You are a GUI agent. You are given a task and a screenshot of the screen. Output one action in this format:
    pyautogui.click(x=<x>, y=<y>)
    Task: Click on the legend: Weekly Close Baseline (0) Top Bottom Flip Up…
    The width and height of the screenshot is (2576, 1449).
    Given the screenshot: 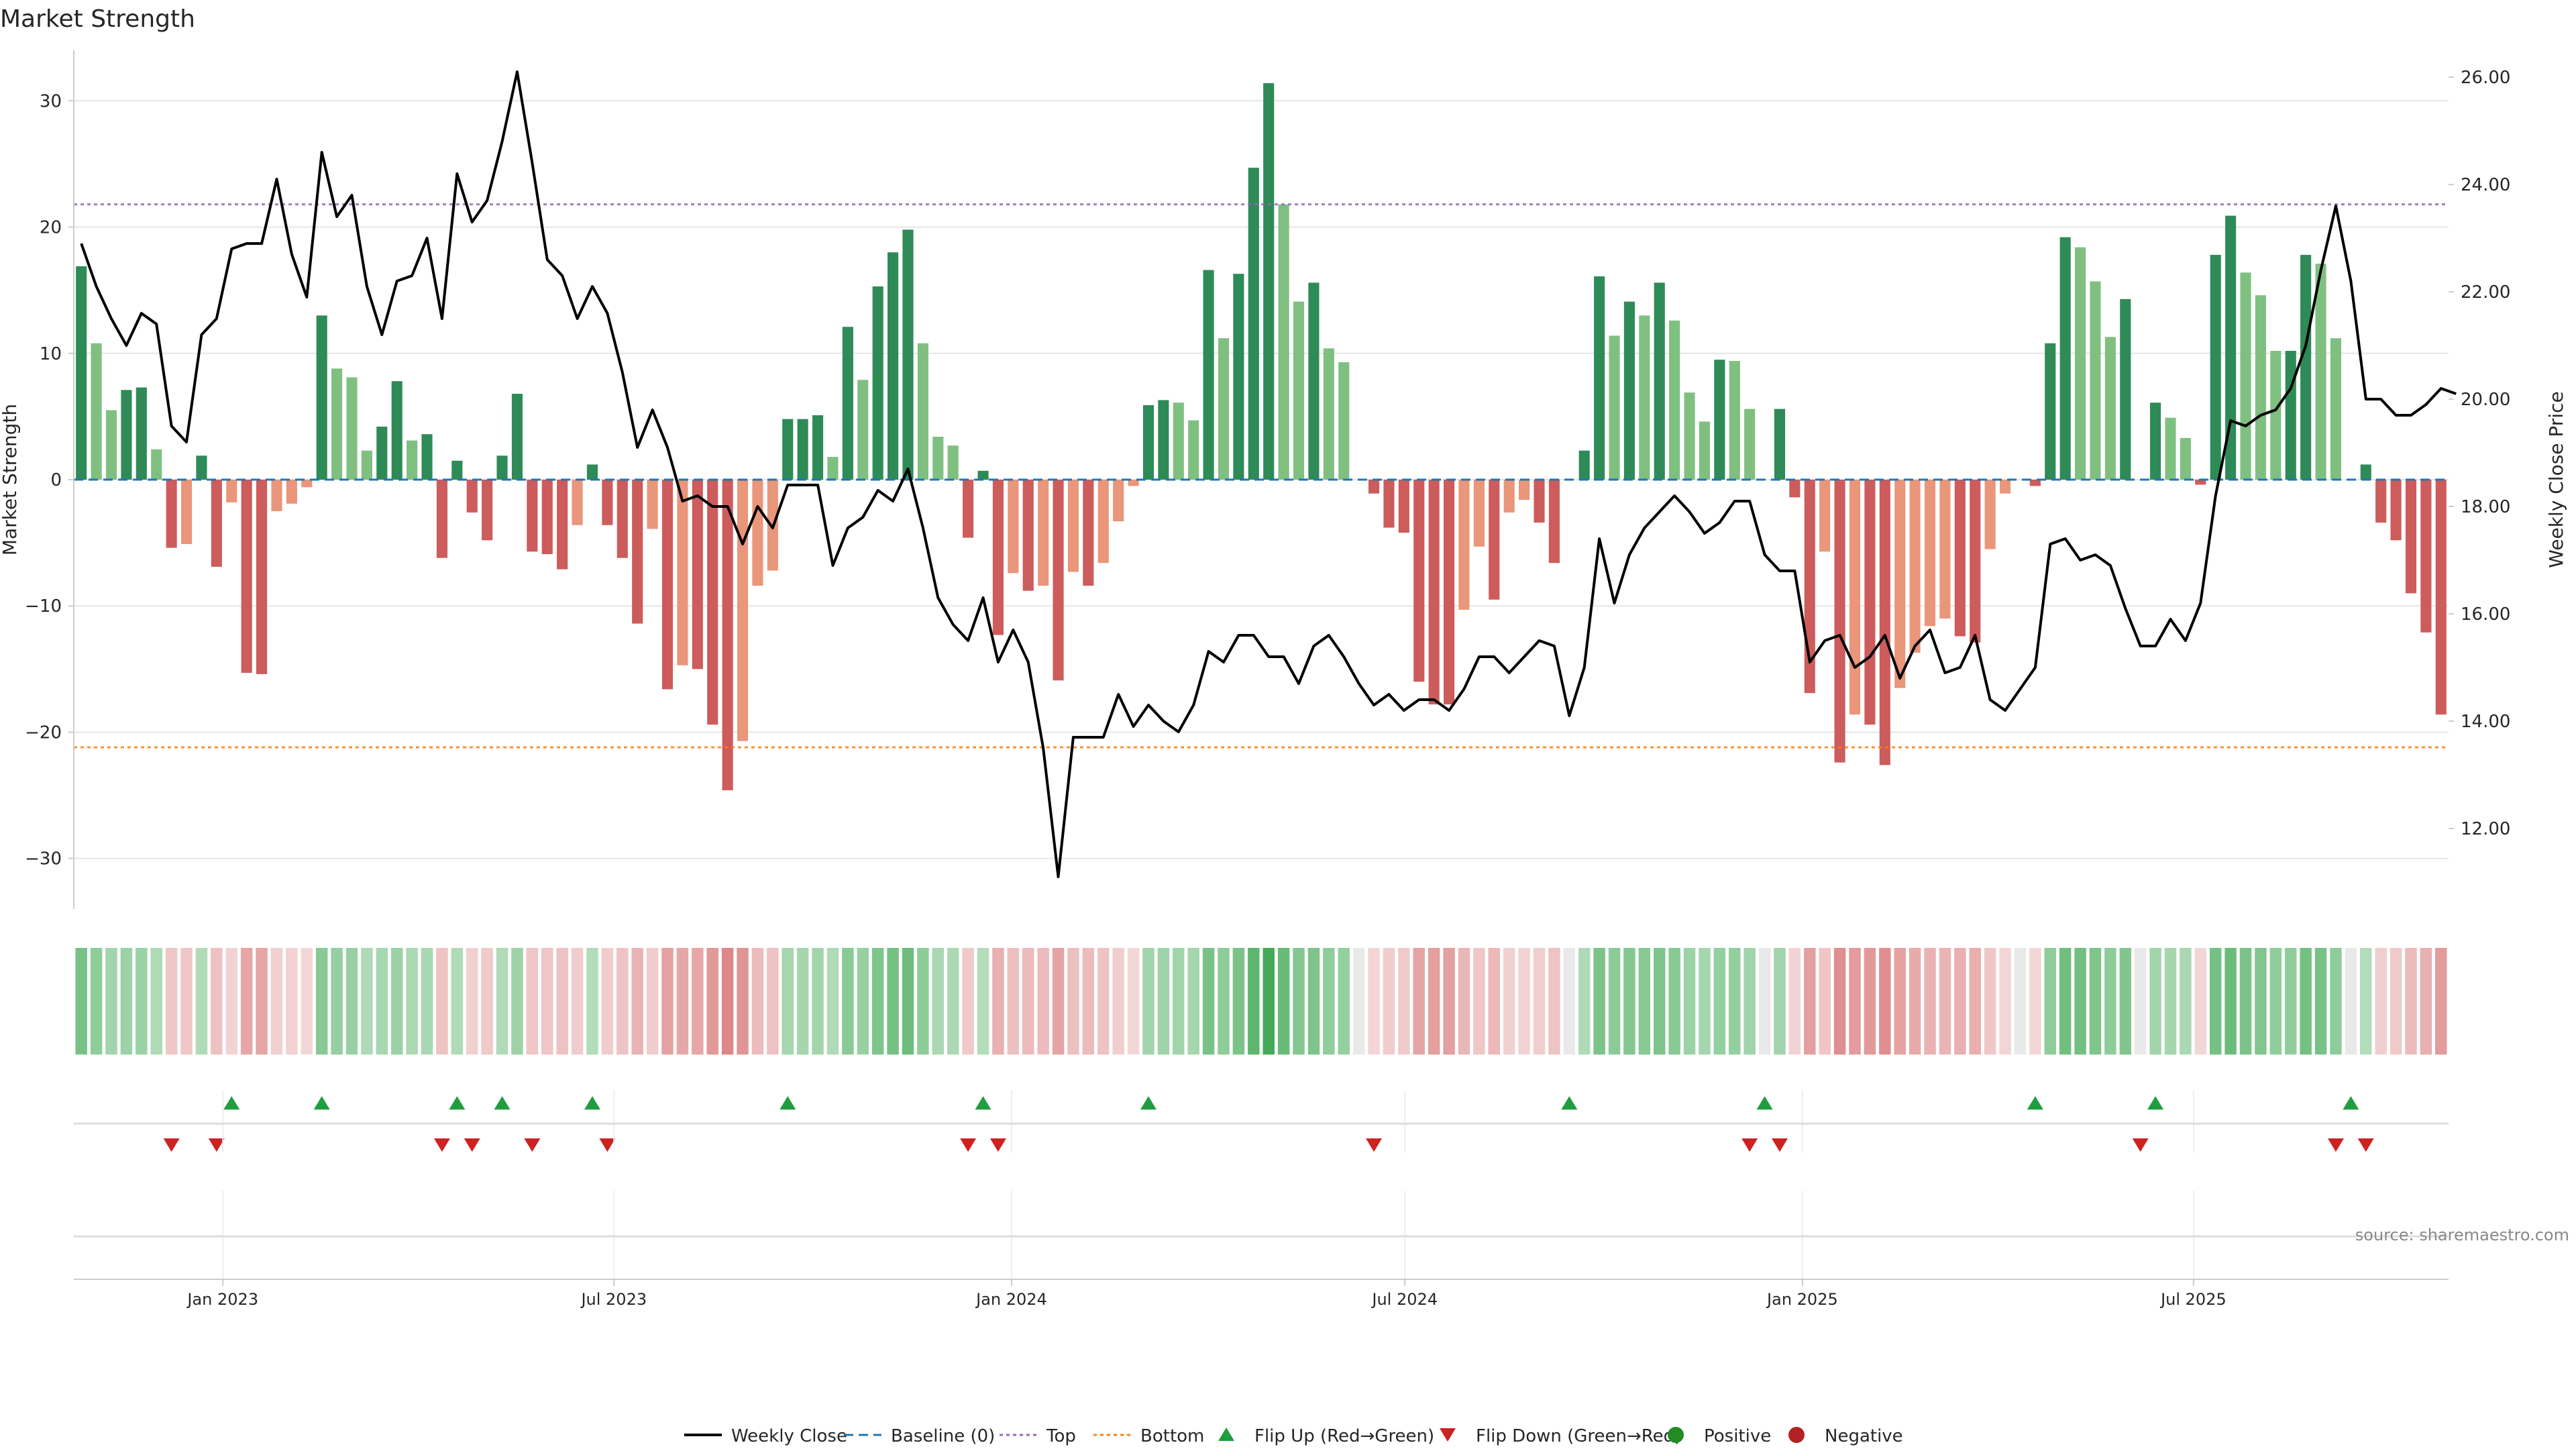 What is the action you would take?
    pyautogui.click(x=1293, y=1436)
    